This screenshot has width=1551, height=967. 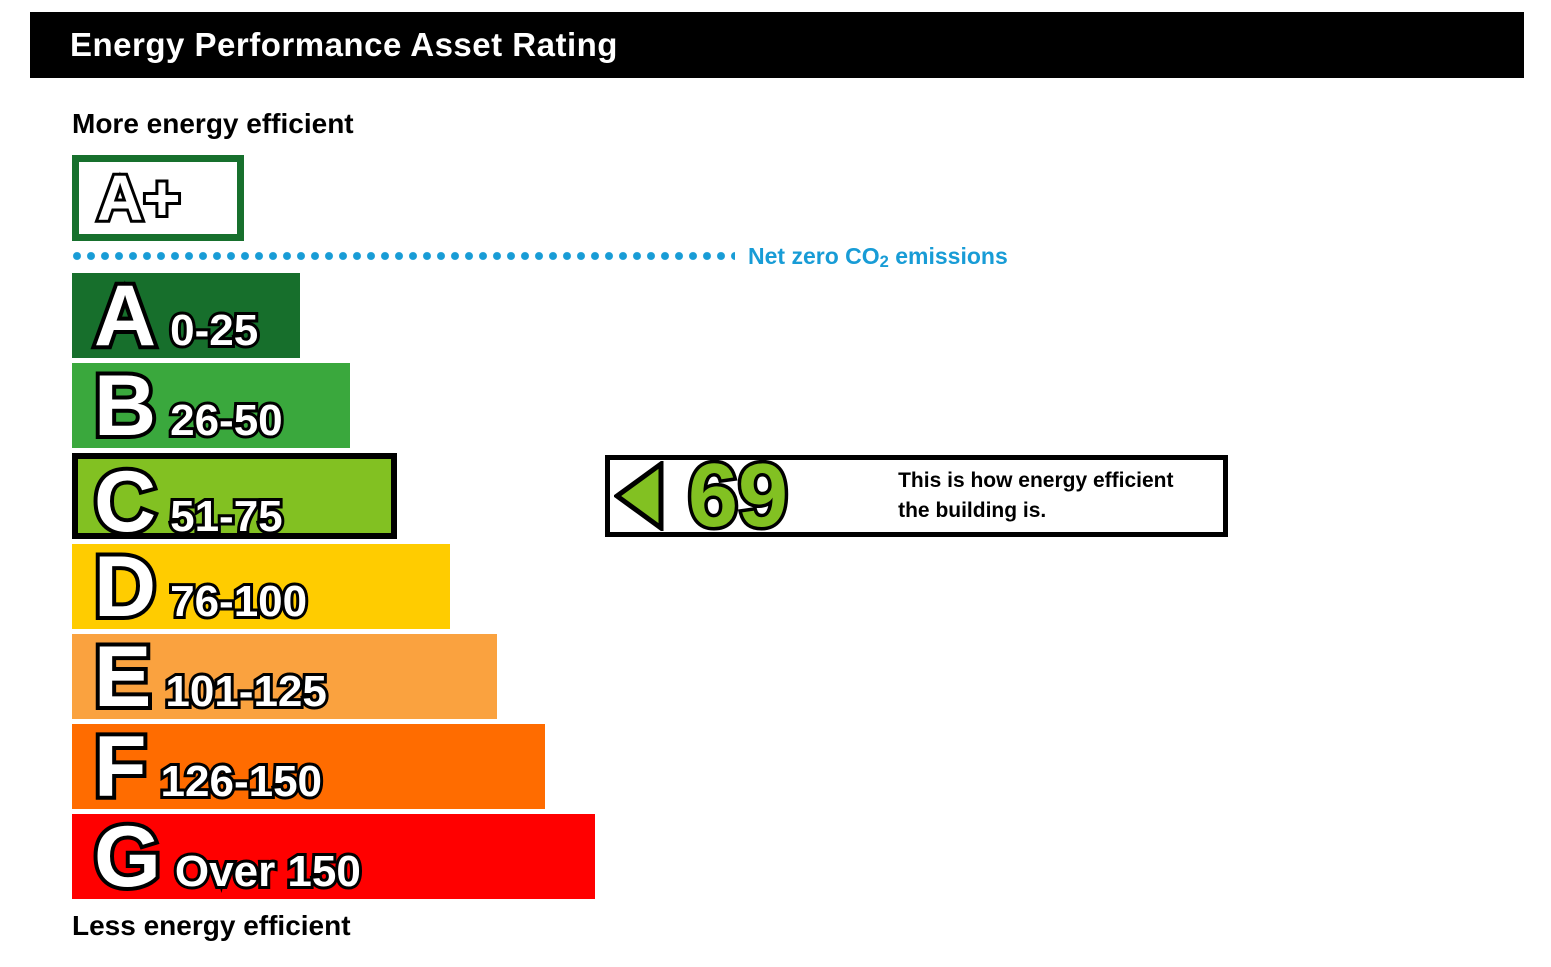 I want to click on band-row-b: B 26-50, so click(x=211, y=406).